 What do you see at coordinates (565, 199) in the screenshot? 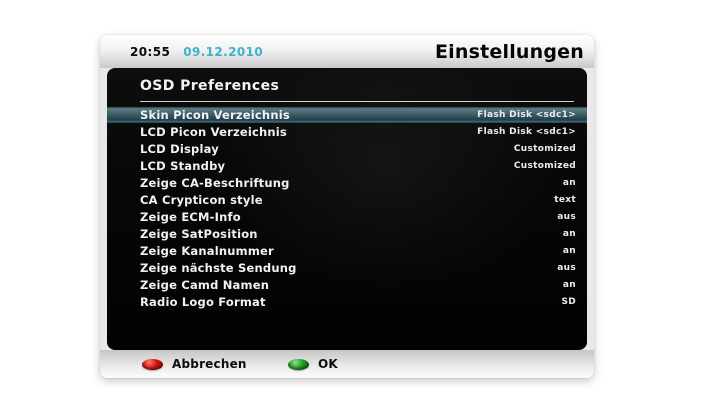
I see `setting-value: text` at bounding box center [565, 199].